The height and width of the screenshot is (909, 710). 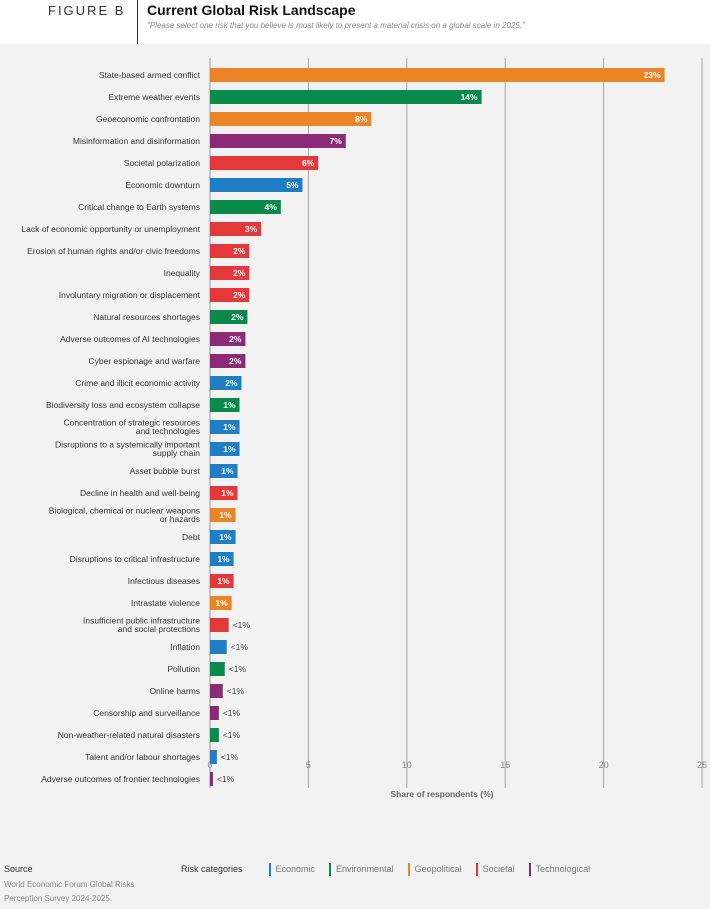 What do you see at coordinates (183, 669) in the screenshot?
I see `category-label: Pollution` at bounding box center [183, 669].